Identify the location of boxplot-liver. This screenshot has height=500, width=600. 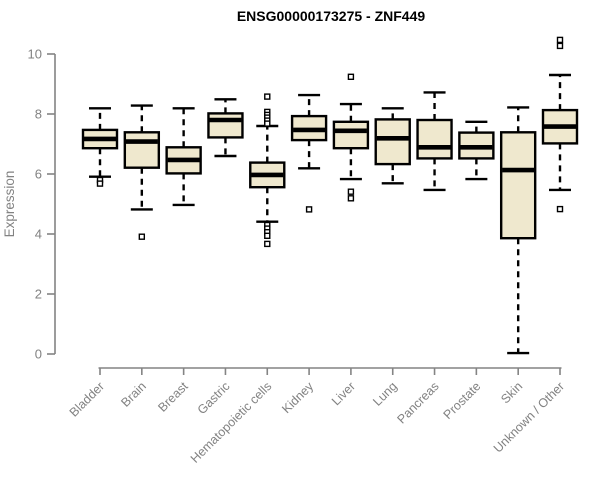
(351, 137).